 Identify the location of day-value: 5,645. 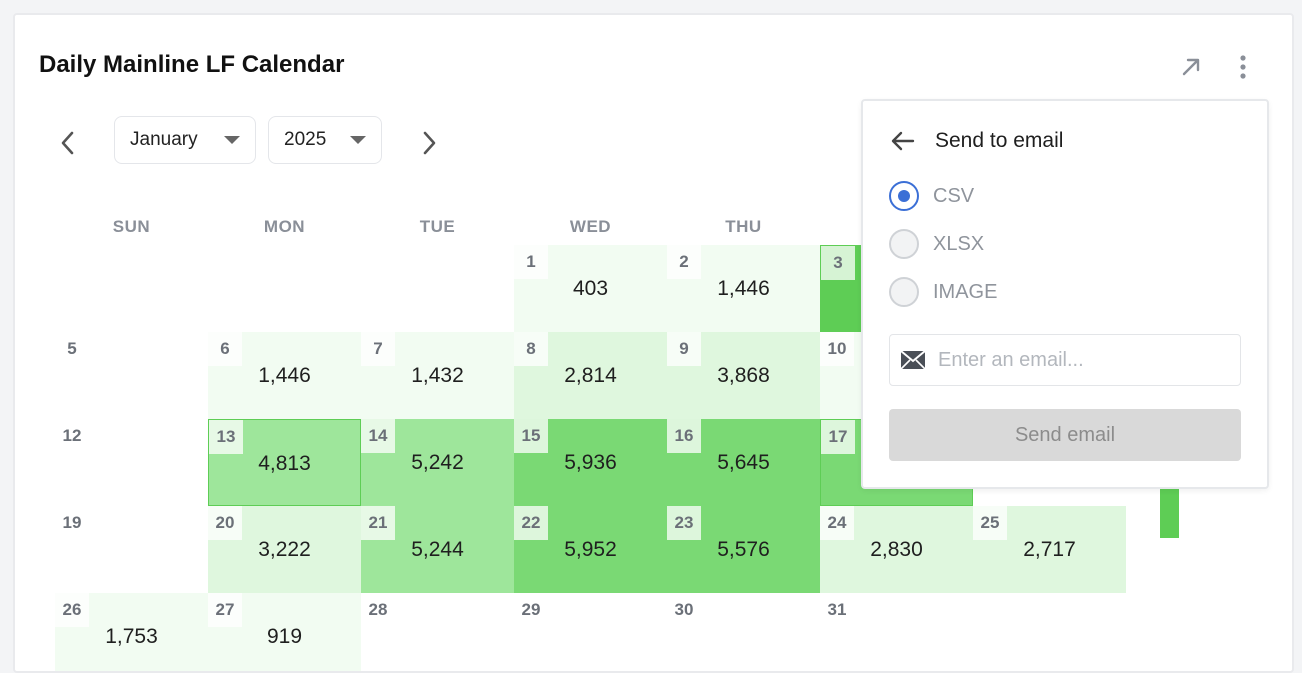
(743, 462).